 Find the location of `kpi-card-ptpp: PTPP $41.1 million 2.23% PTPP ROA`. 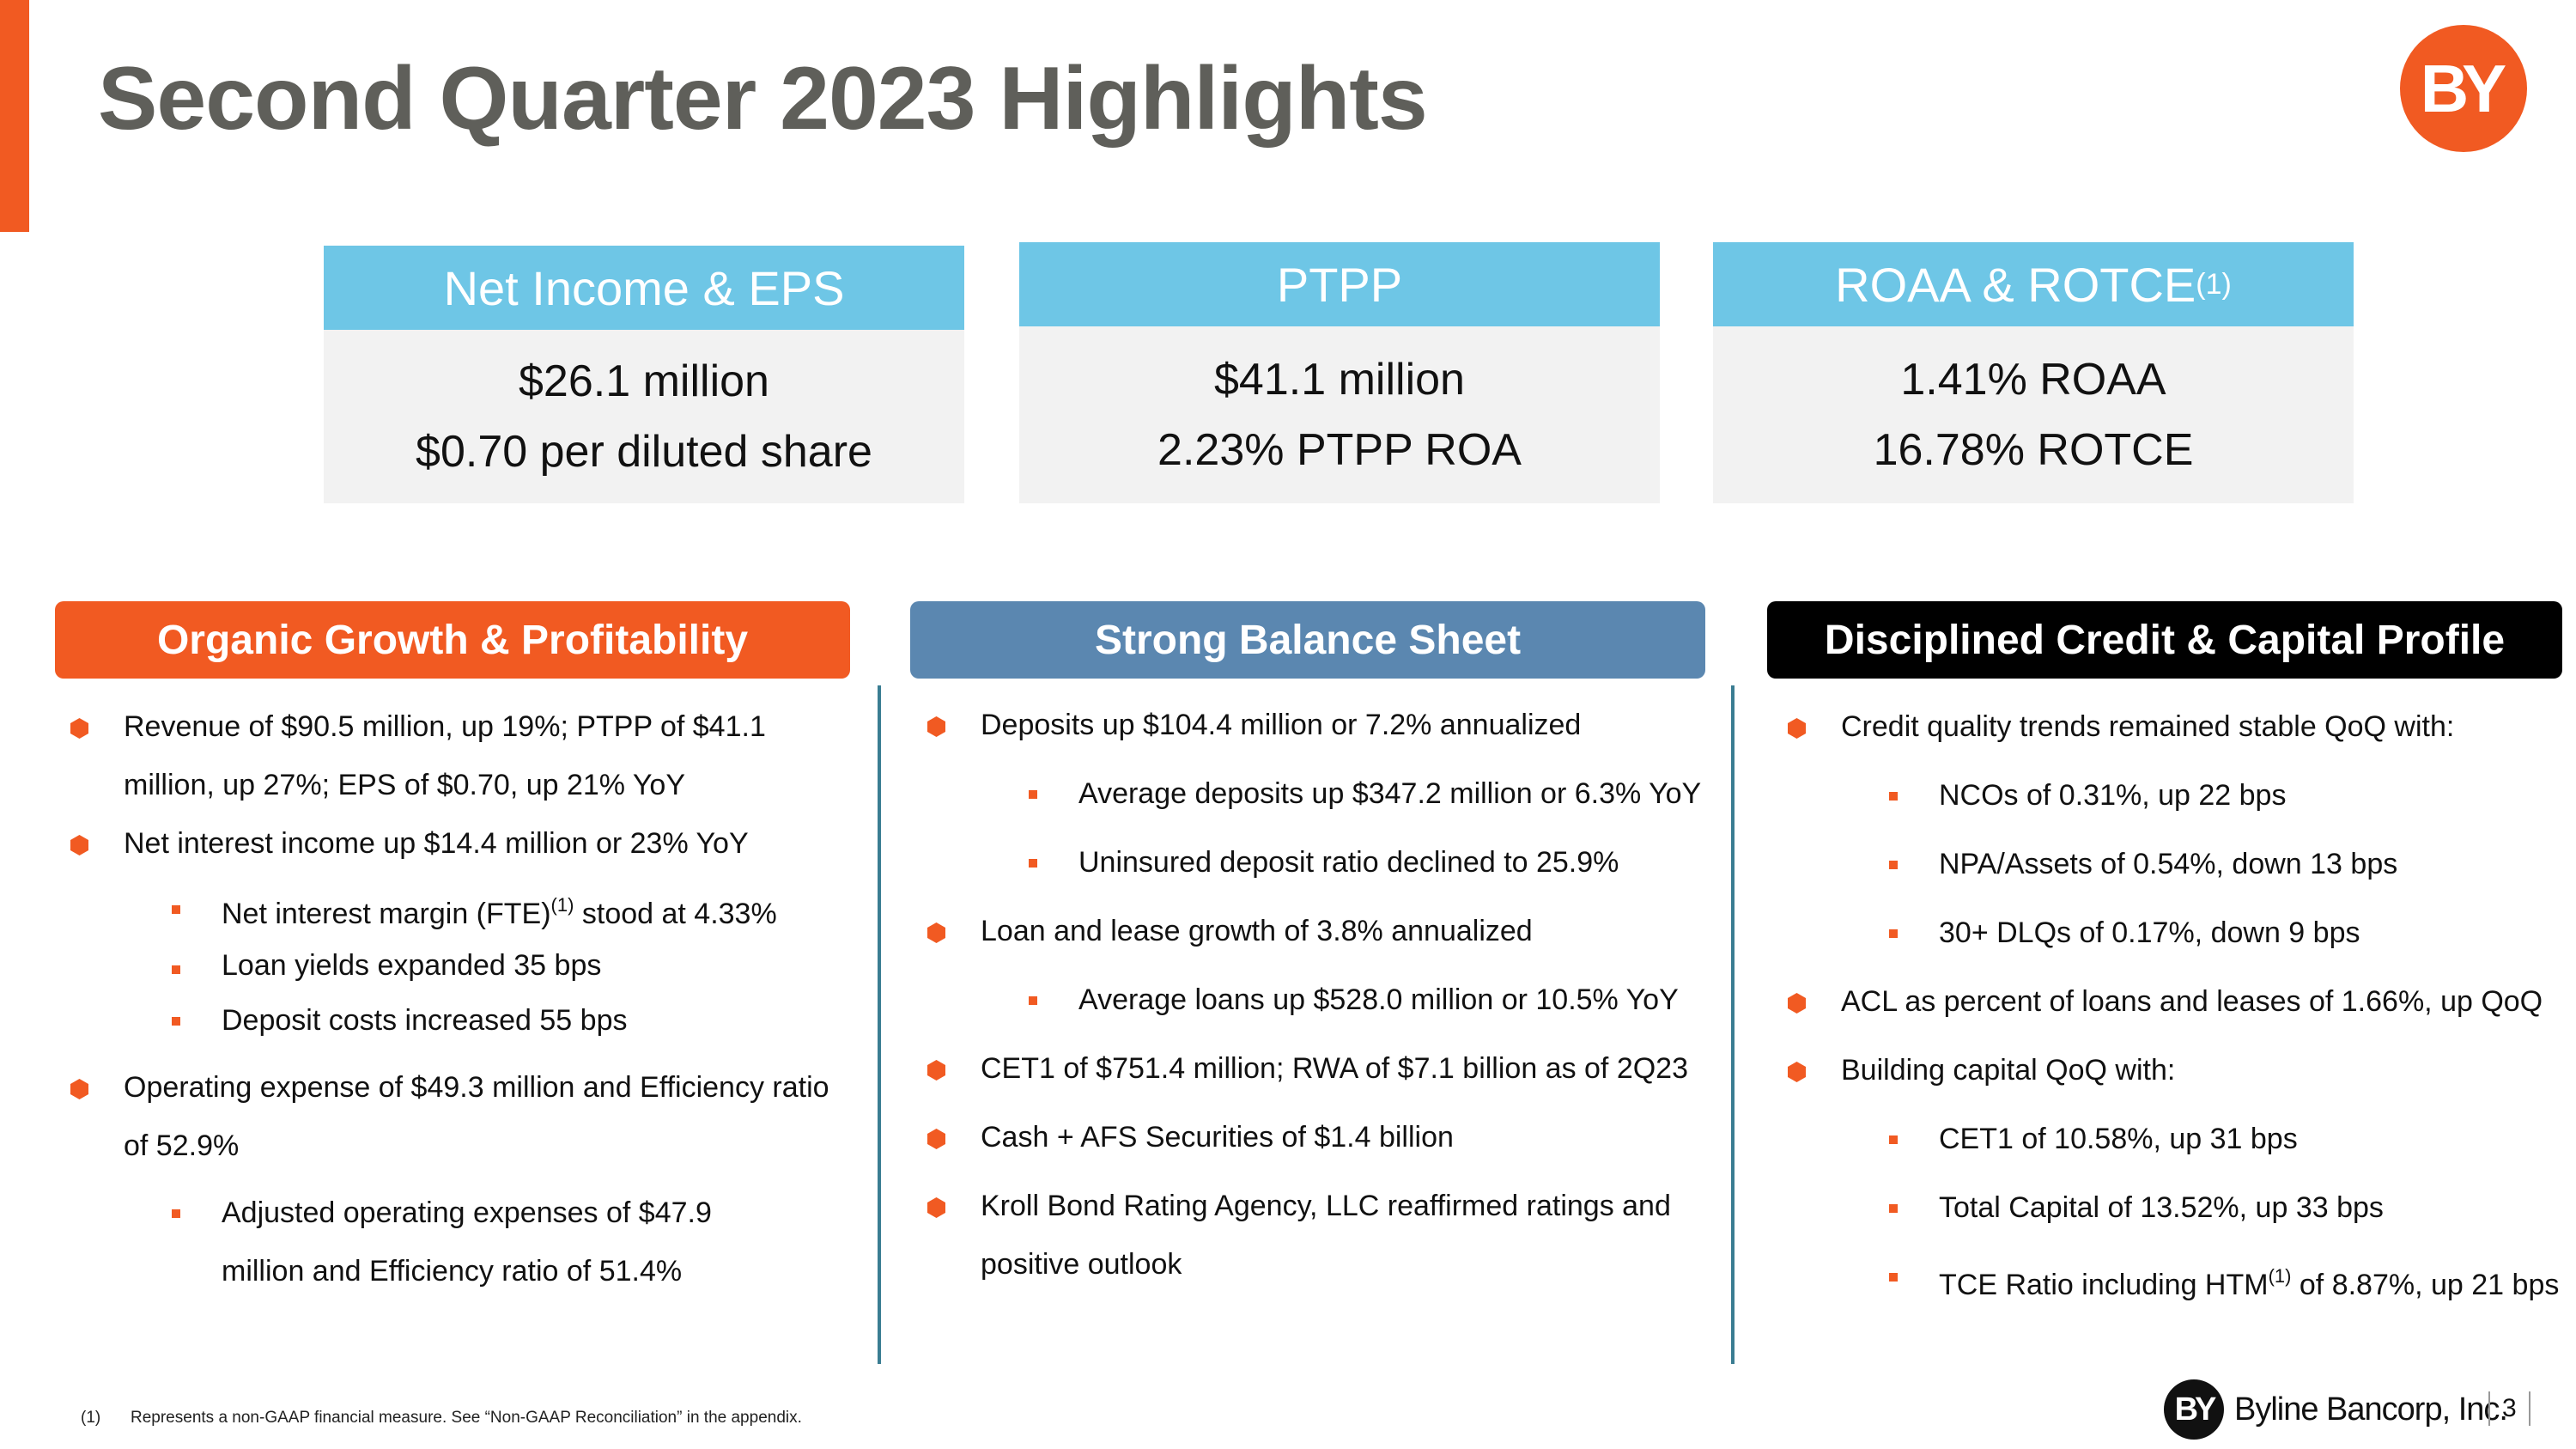

kpi-card-ptpp: PTPP $41.1 million 2.23% PTPP ROA is located at coordinates (1339, 372).